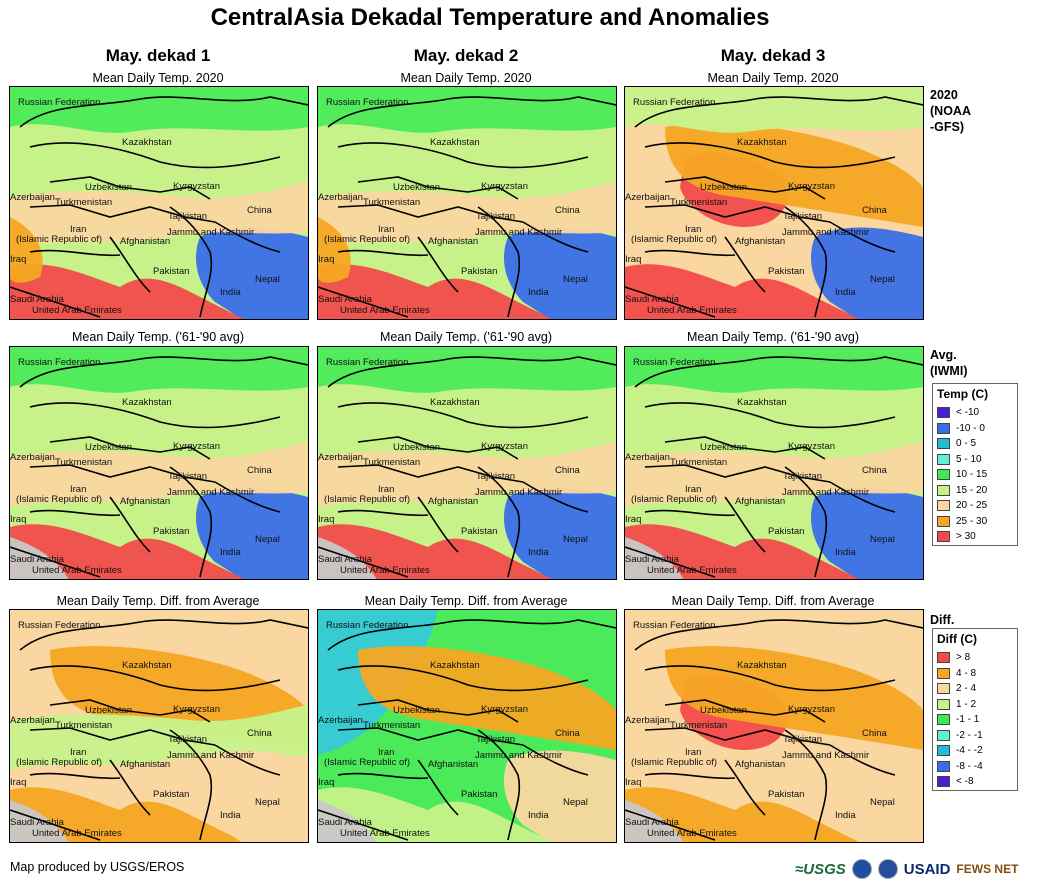 The height and width of the screenshot is (893, 1052). I want to click on map-region-arabia-grey, so click(347, 558).